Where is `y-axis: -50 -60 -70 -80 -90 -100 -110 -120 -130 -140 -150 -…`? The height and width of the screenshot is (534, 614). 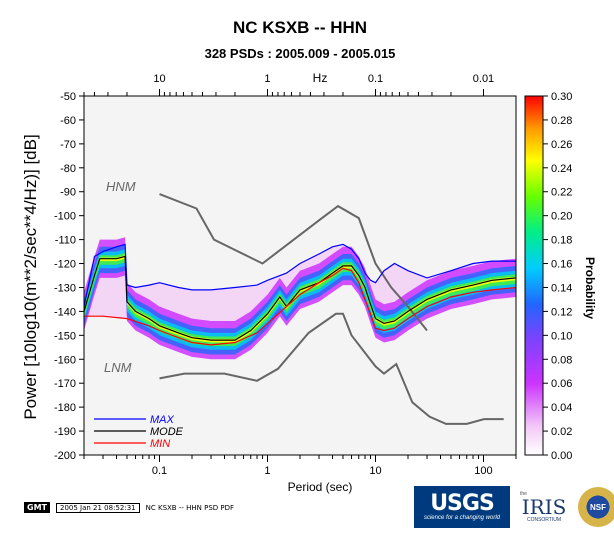
y-axis: -50 -60 -70 -80 -90 -100 -110 -120 -130 -140 -150 -… is located at coordinates (69, 276).